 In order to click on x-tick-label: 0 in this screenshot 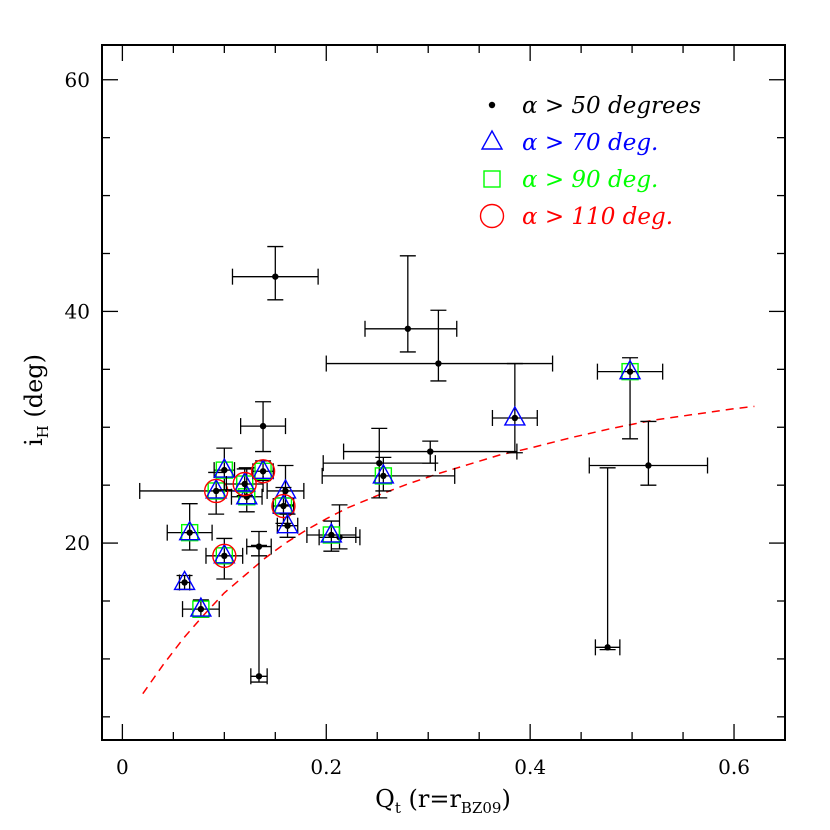, I will do `click(122, 767)`.